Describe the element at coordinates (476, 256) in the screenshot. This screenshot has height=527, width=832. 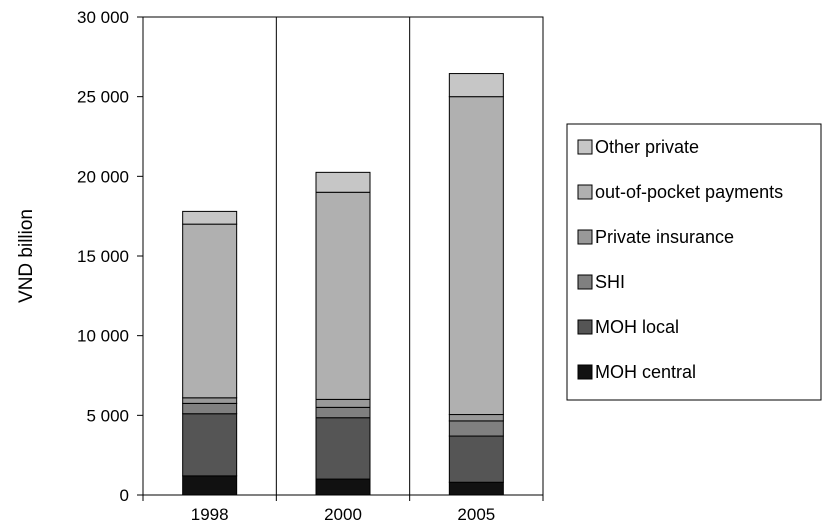
I see `bar-segment-2005-out-of-pocket-payments` at that location.